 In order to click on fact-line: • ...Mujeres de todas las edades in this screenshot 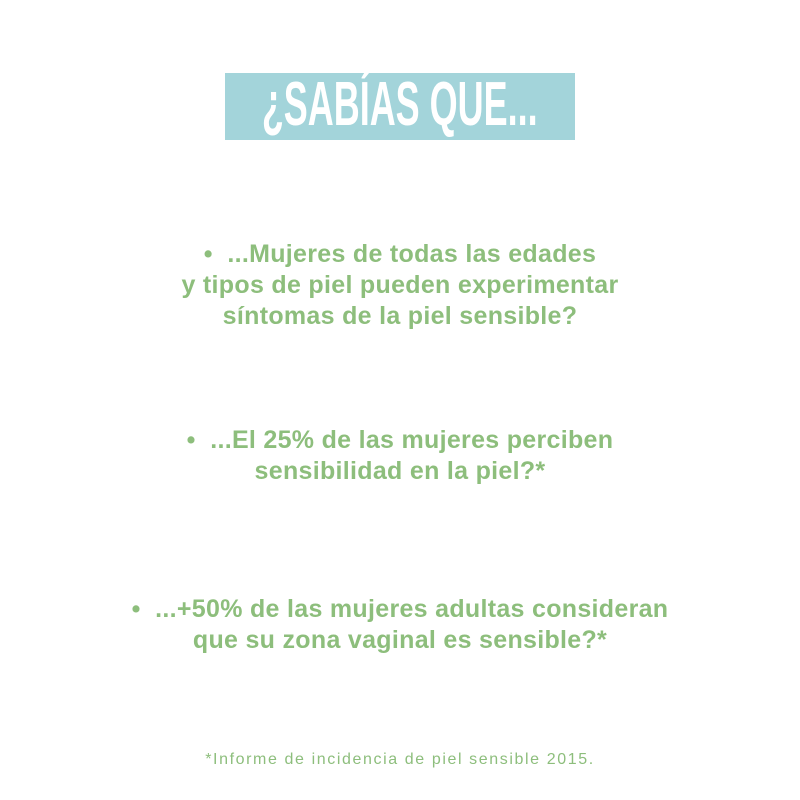, I will do `click(400, 254)`.